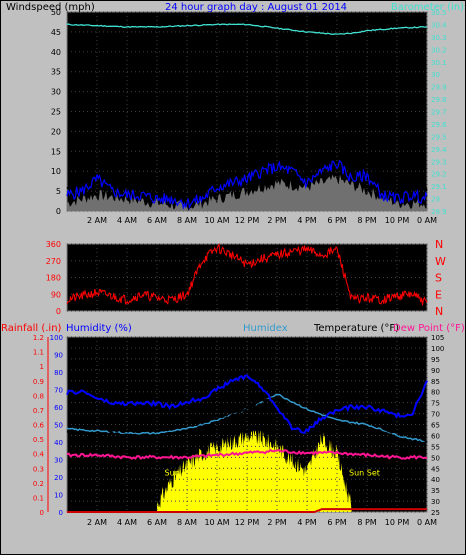 The height and width of the screenshot is (555, 466). I want to click on wind-x-tick-label: 8 AM, so click(187, 220).